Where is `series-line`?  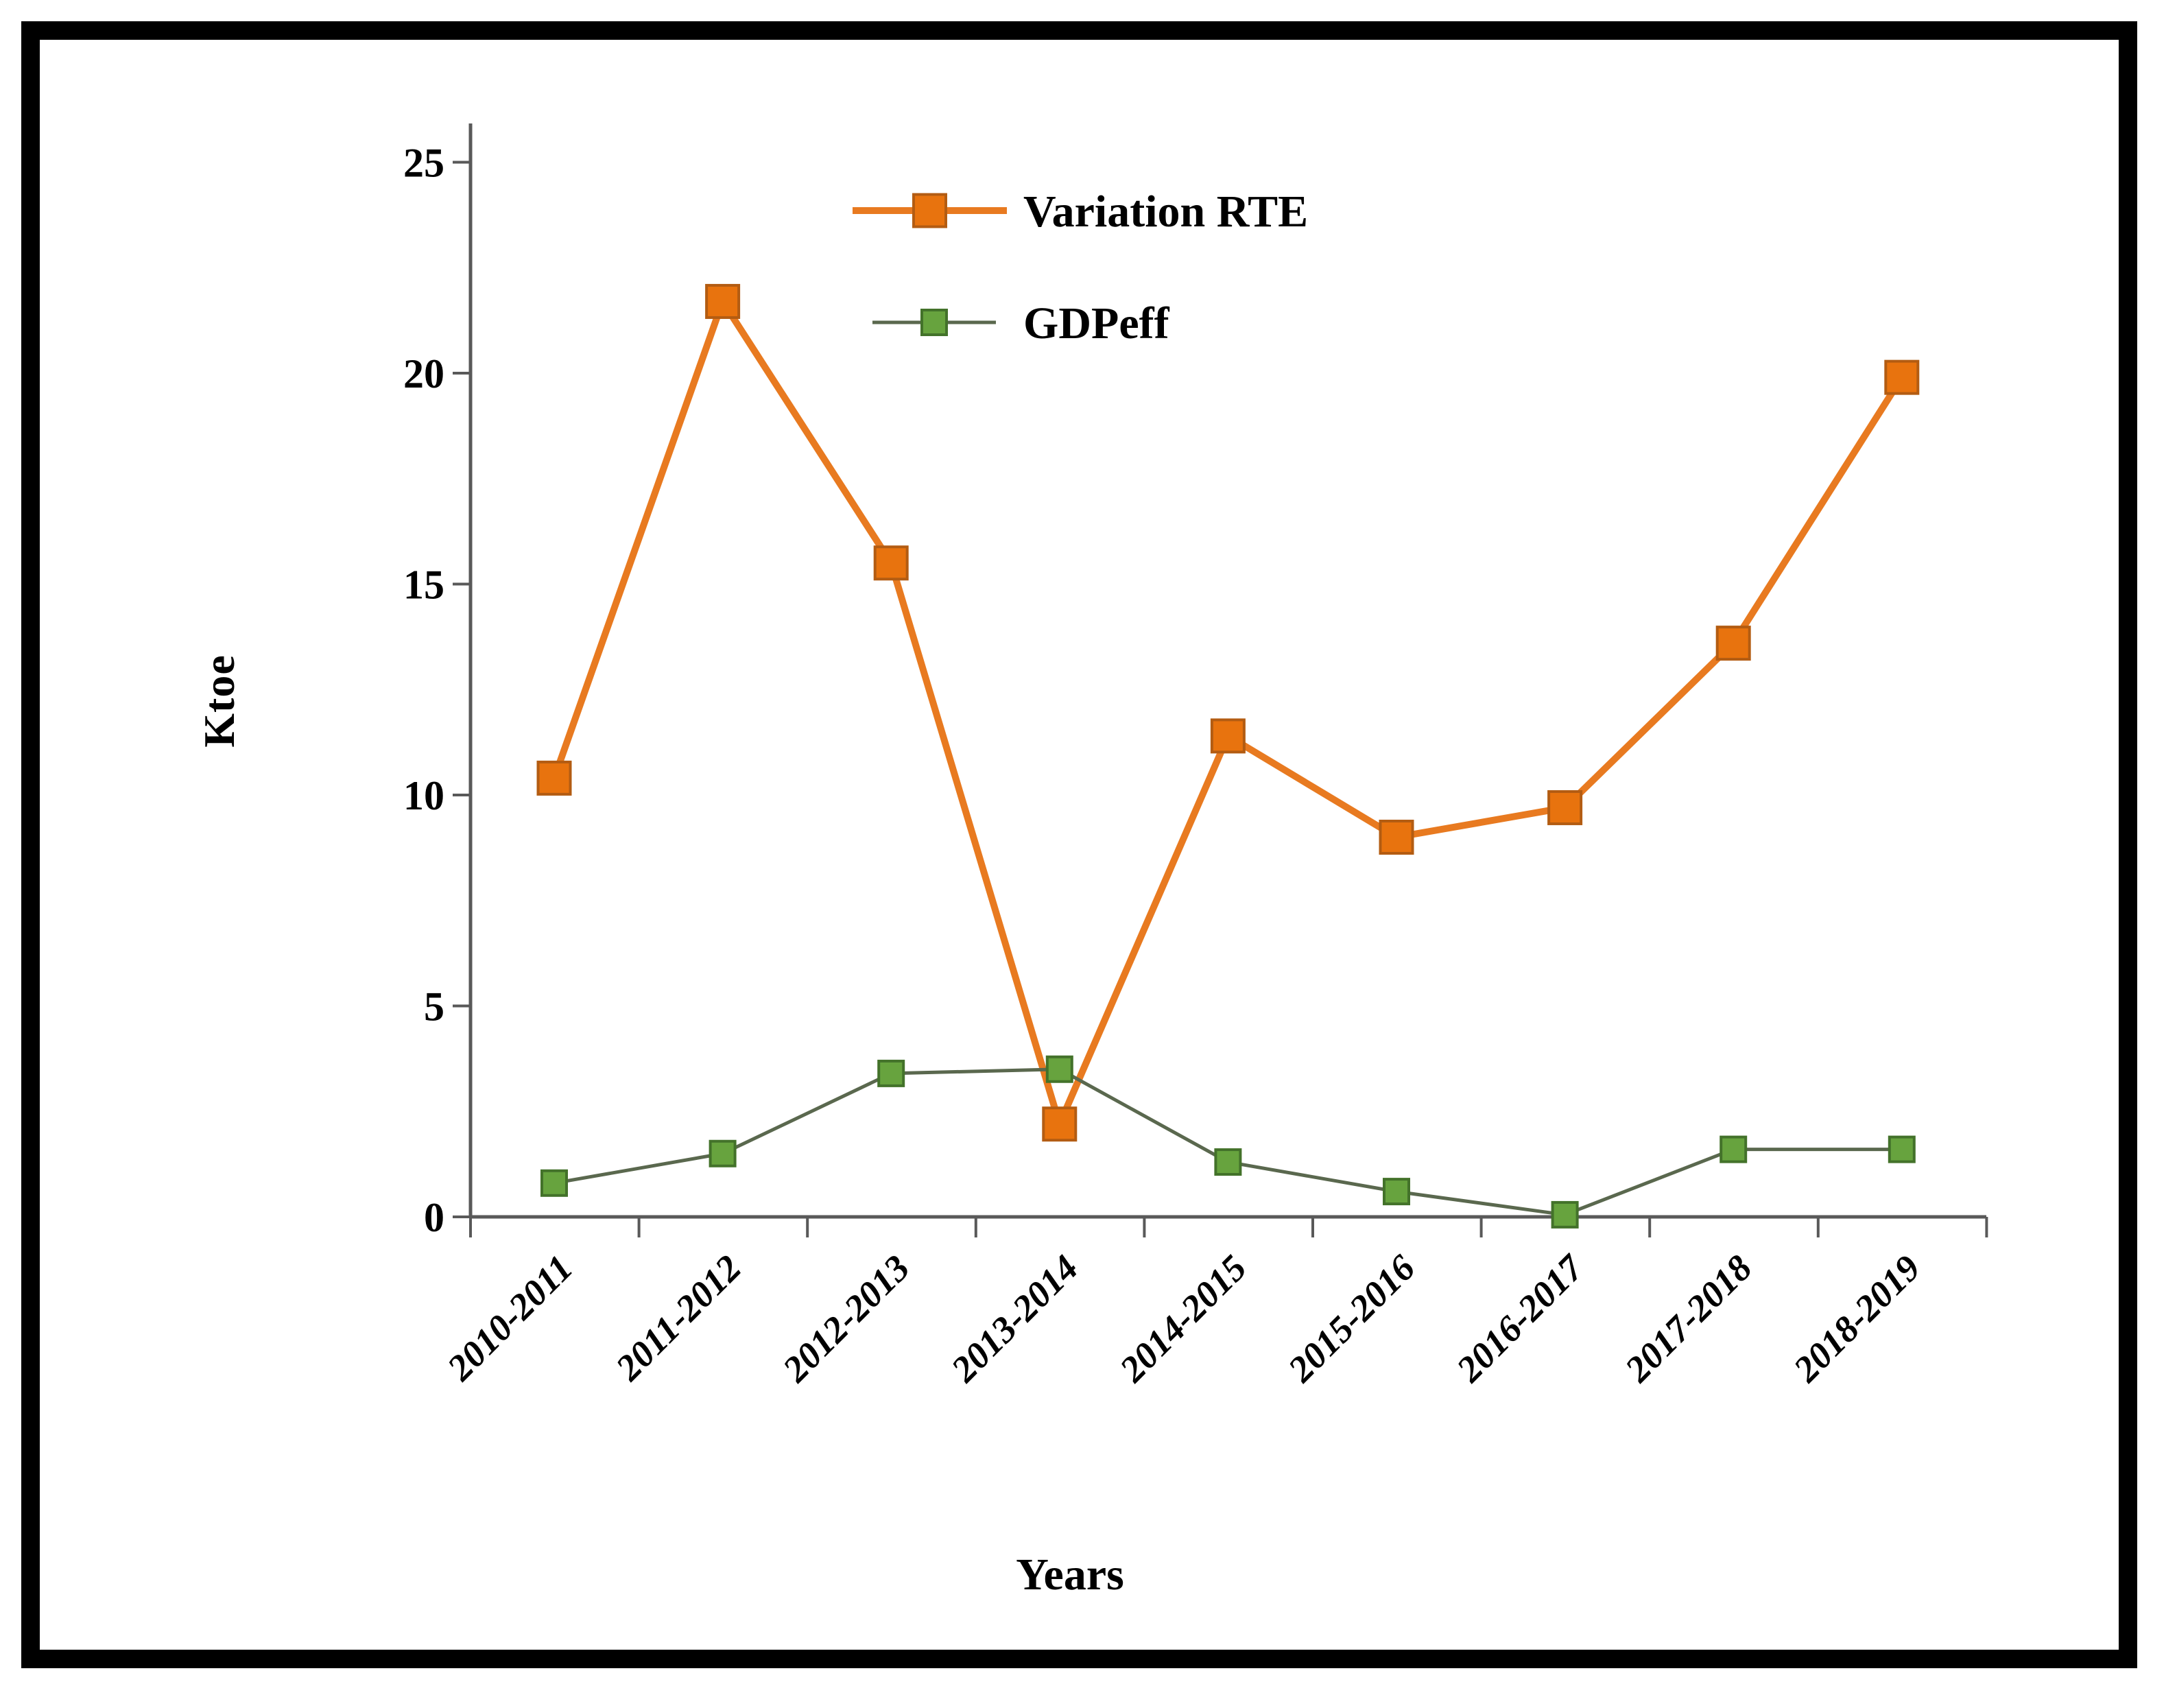 series-line is located at coordinates (1228, 1142).